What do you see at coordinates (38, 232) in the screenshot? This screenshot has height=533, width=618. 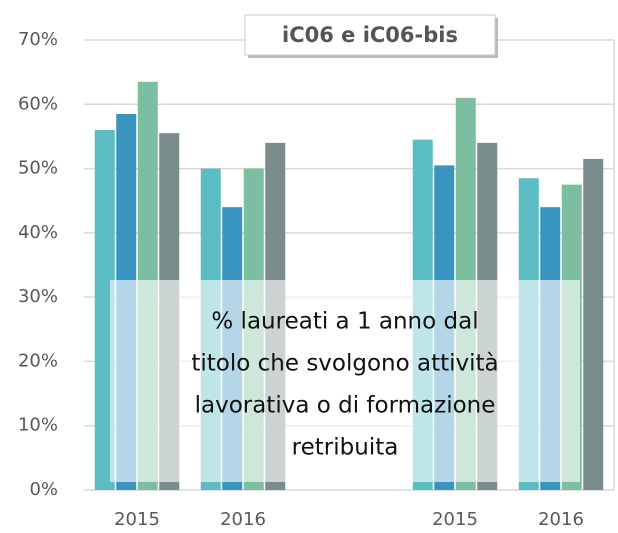 I see `y-tick-label: 40%` at bounding box center [38, 232].